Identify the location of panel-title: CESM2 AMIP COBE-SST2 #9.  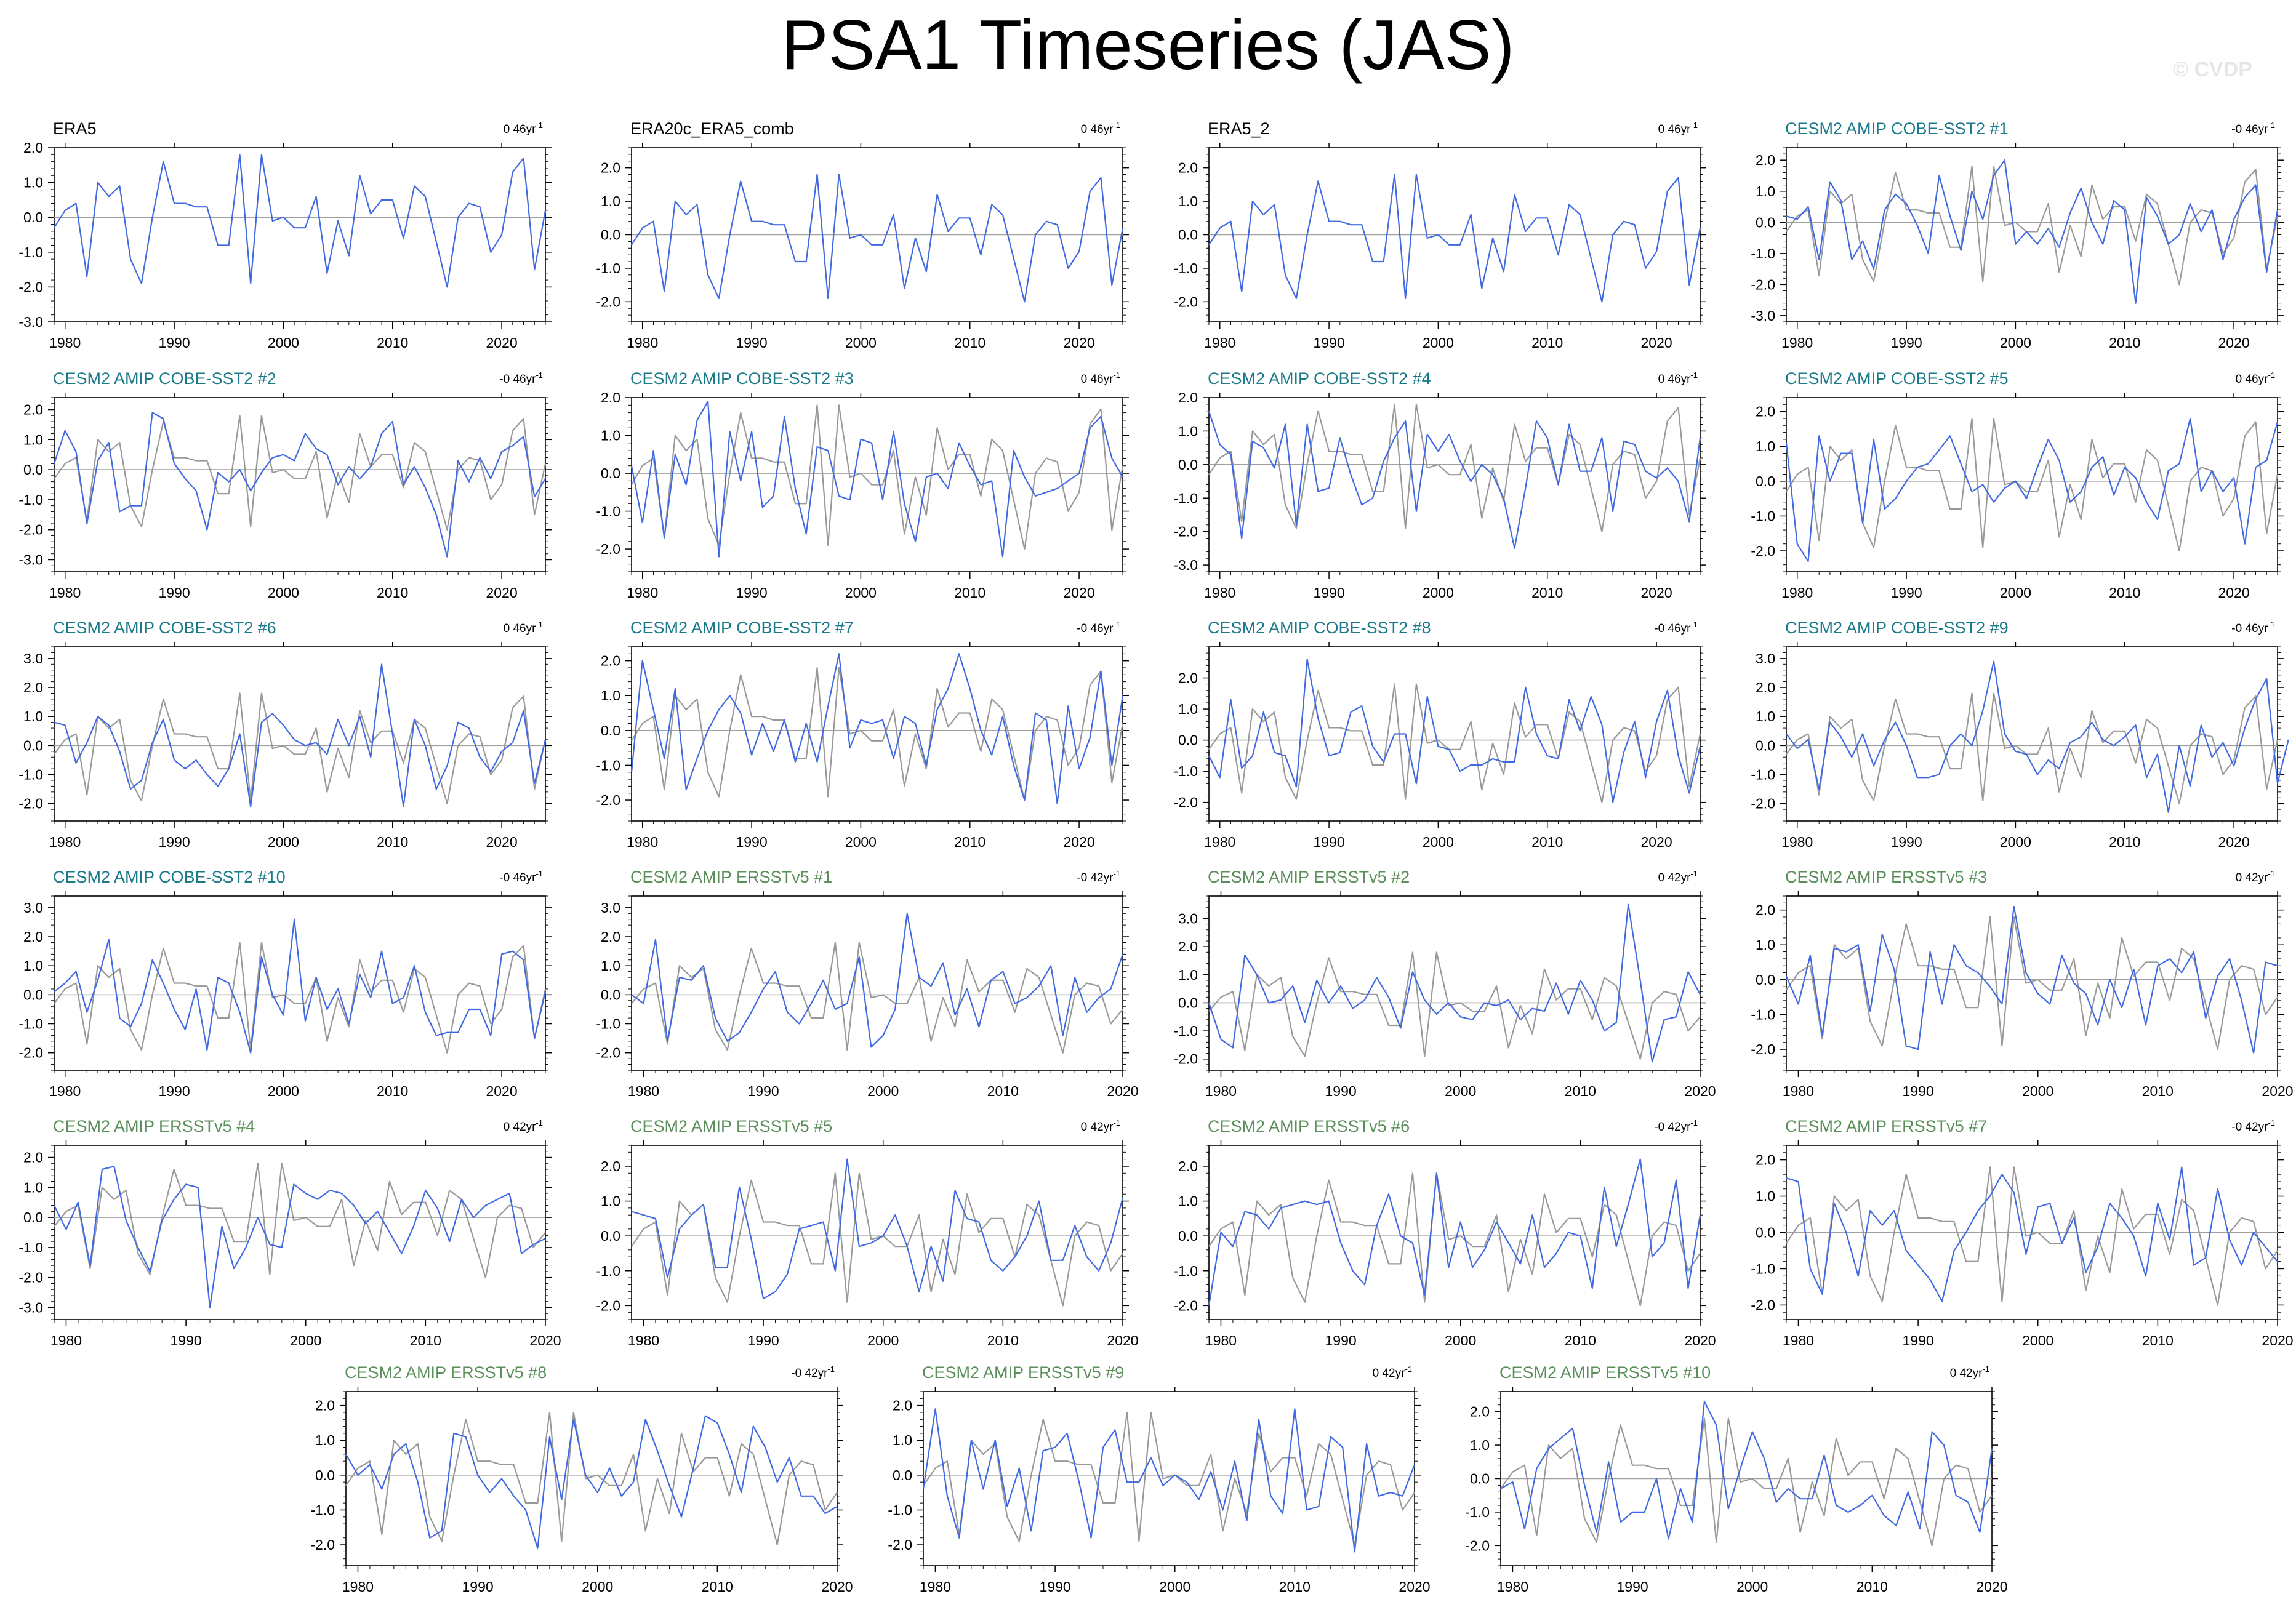
(1897, 628).